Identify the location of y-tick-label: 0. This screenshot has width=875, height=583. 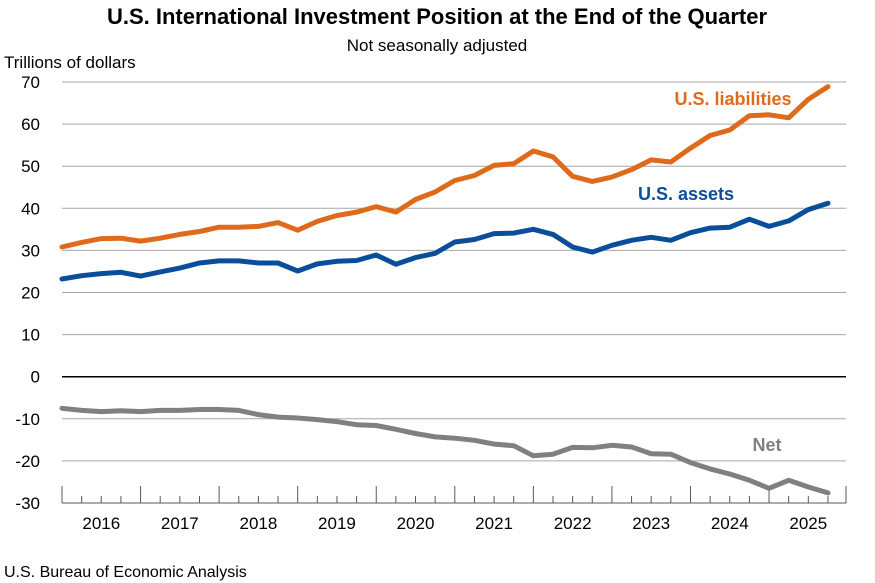
(35, 377).